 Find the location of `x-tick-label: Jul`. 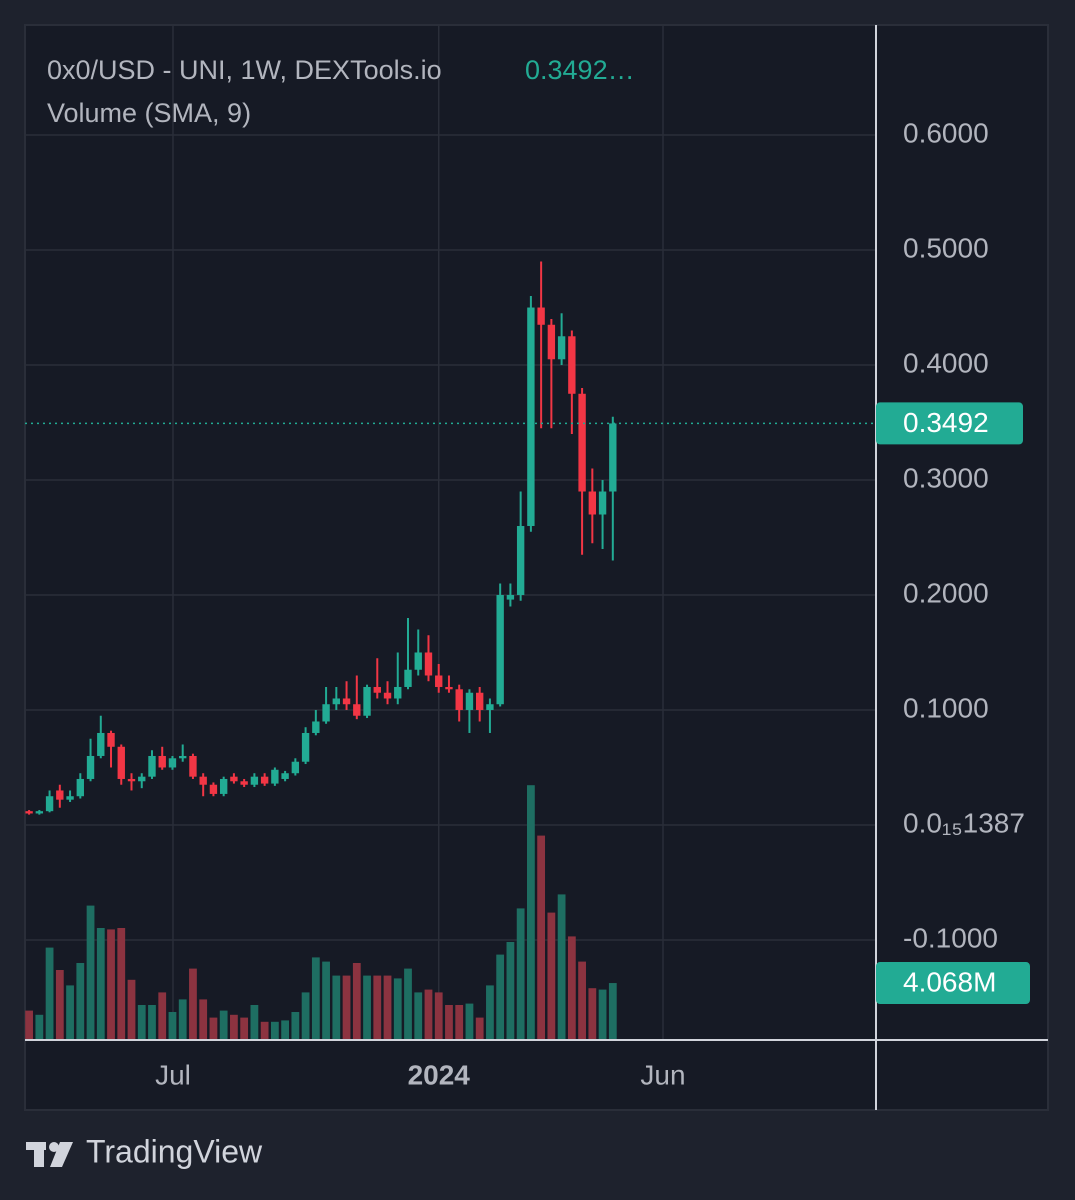

x-tick-label: Jul is located at coordinates (173, 1074).